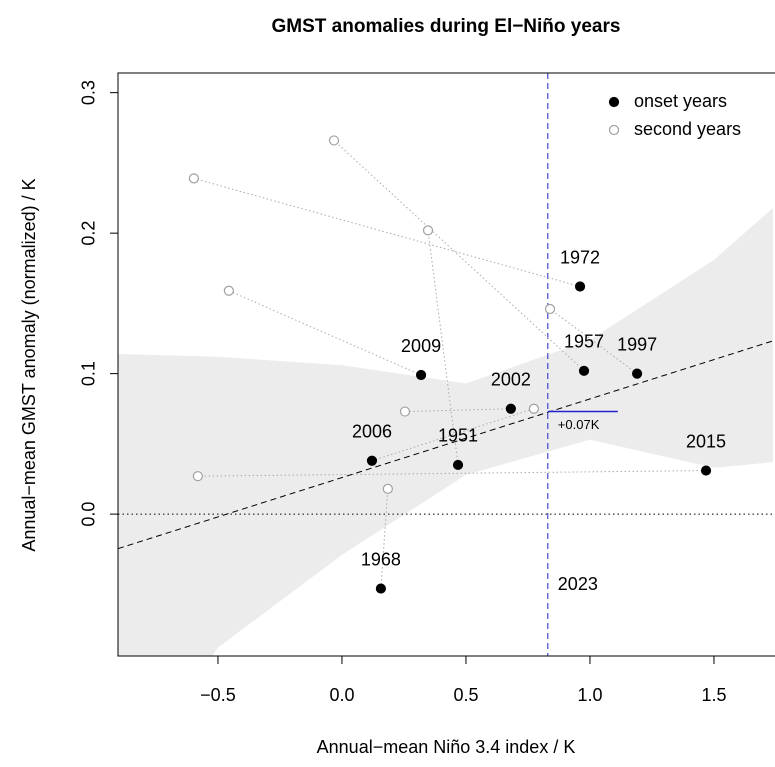 The height and width of the screenshot is (767, 775). Describe the element at coordinates (465, 695) in the screenshot. I see `x-tick-label: 0.5` at that location.